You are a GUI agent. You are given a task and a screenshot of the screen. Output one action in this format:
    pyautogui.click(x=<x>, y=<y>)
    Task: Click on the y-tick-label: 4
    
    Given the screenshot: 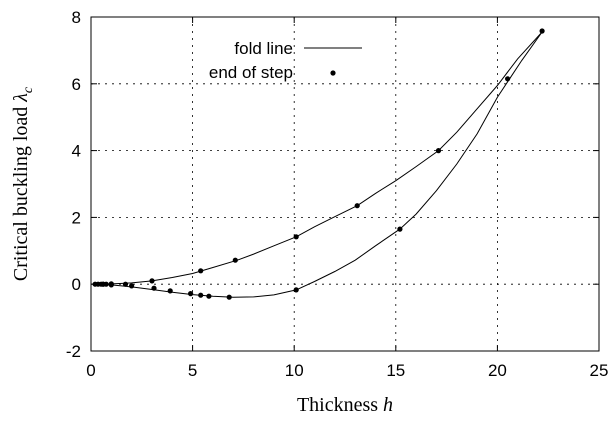 What is the action you would take?
    pyautogui.click(x=76, y=151)
    